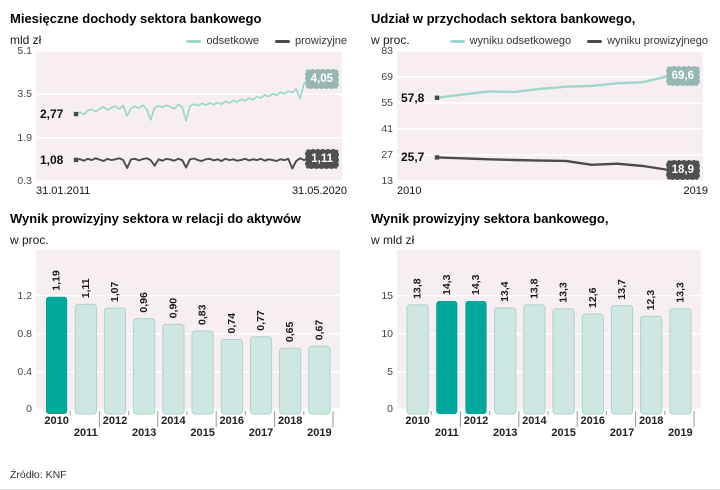 This screenshot has height=490, width=720. What do you see at coordinates (26, 40) in the screenshot?
I see `chart-unit-label: mld zł` at bounding box center [26, 40].